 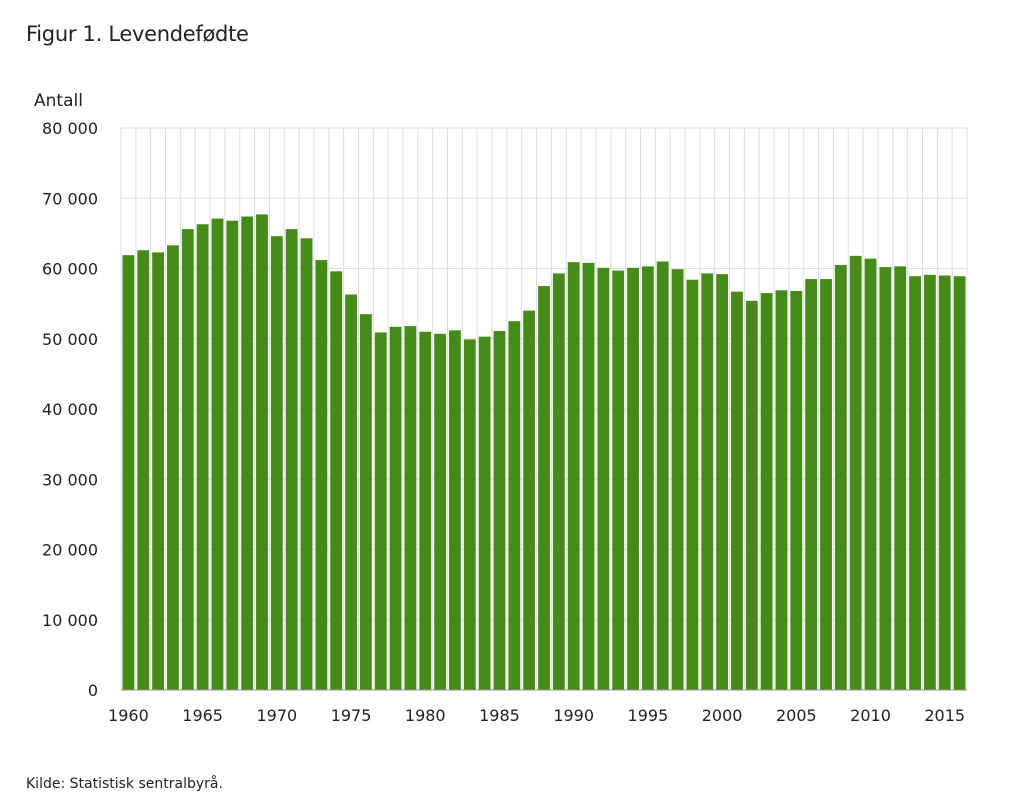 What do you see at coordinates (128, 715) in the screenshot?
I see `x-tick-label: 1960` at bounding box center [128, 715].